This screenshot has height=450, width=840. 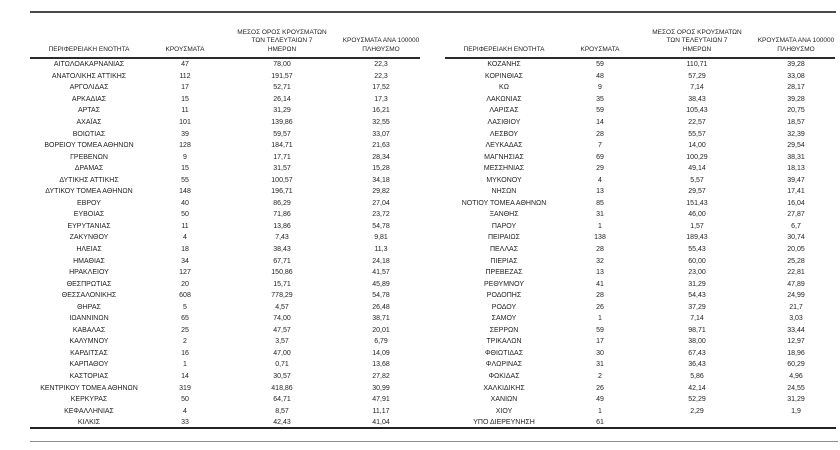 I want to click on table-row: ΛΑΡΙΣΑΣ 59 105,43 20,75, so click(x=640, y=111).